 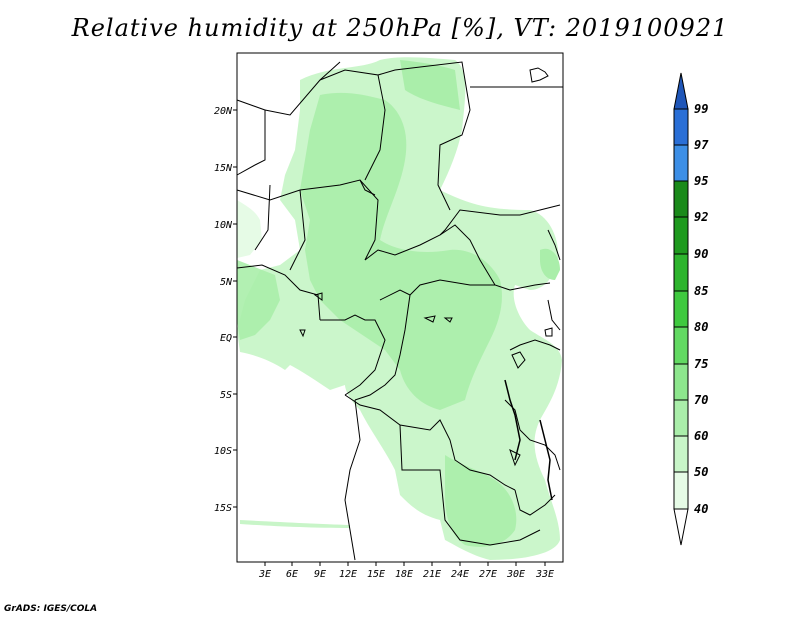 What do you see at coordinates (701, 181) in the screenshot?
I see `colorbar-label: 95` at bounding box center [701, 181].